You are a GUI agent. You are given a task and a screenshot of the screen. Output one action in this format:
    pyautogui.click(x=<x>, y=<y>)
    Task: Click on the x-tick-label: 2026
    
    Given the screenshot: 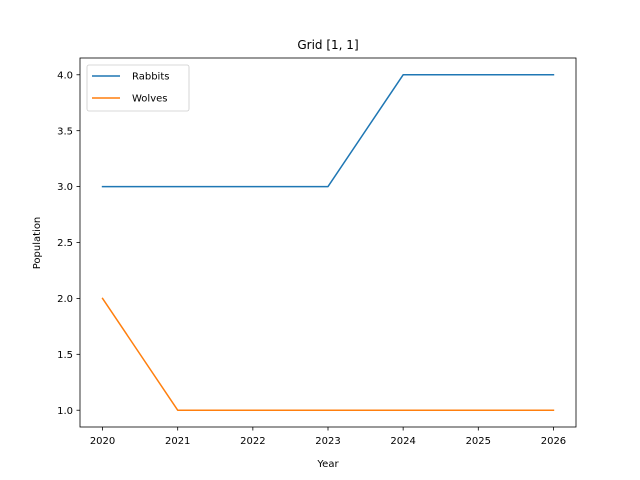 What is the action you would take?
    pyautogui.click(x=553, y=441)
    